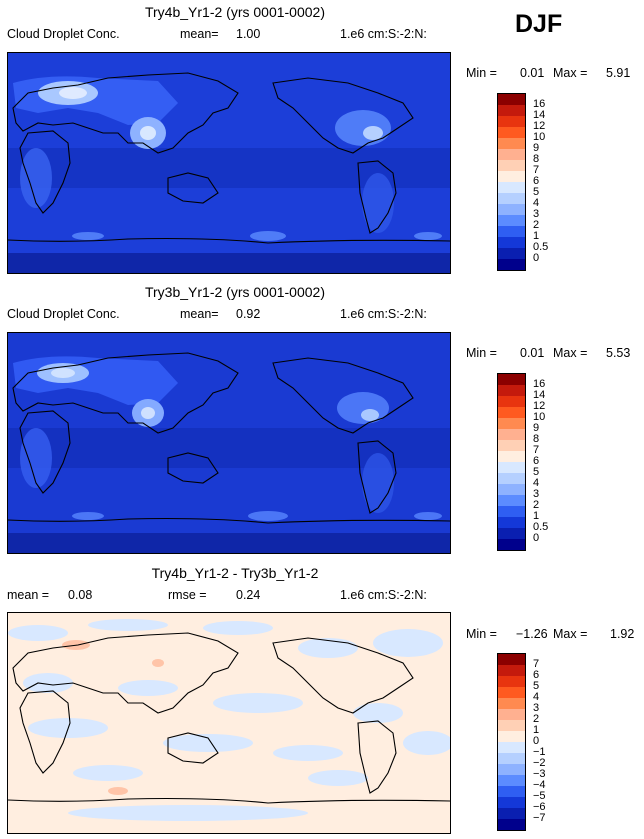 The width and height of the screenshot is (644, 839). Describe the element at coordinates (80, 595) in the screenshot. I see `panel-3-mean-value: 0.08` at that location.